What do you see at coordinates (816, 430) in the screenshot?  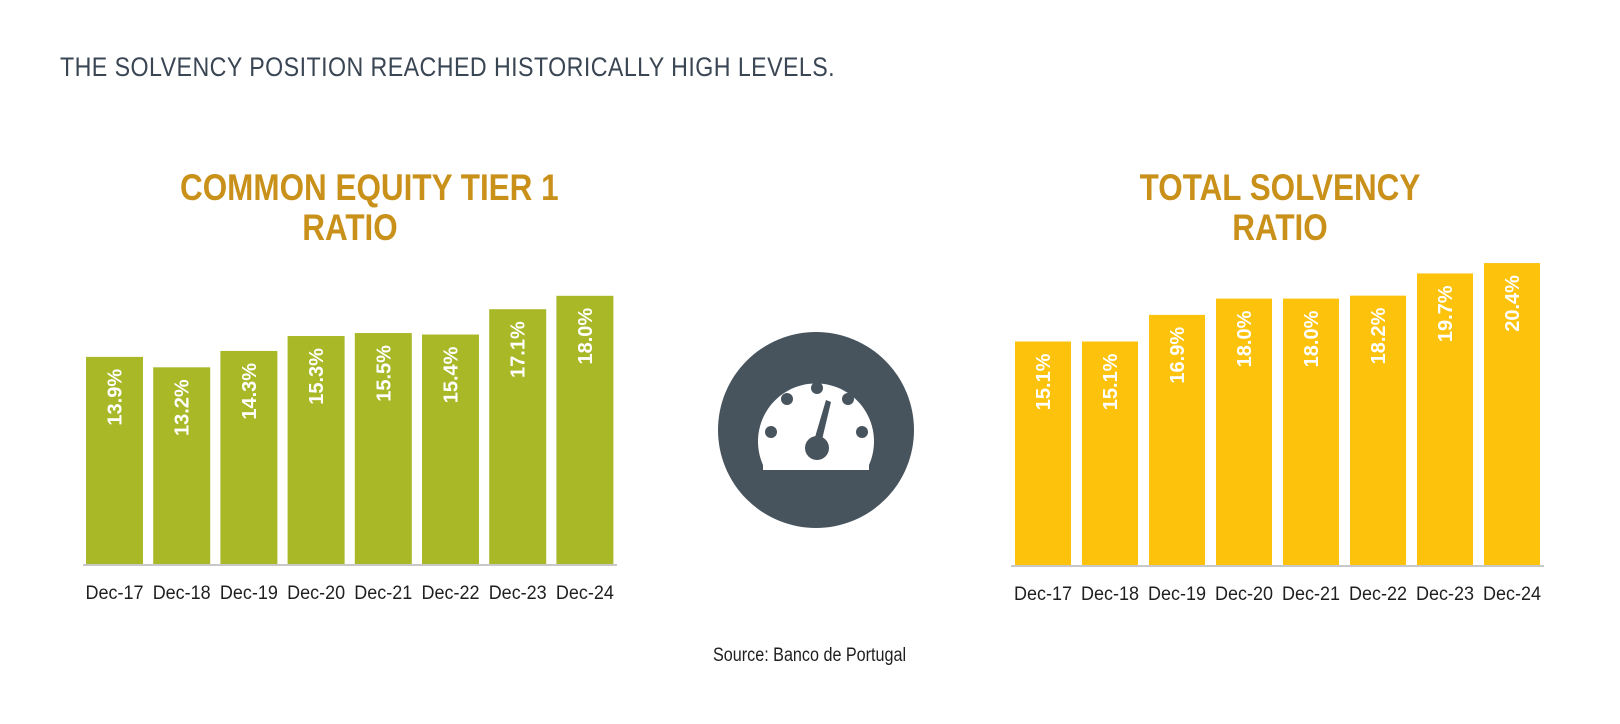 I see `speedometer-icon` at bounding box center [816, 430].